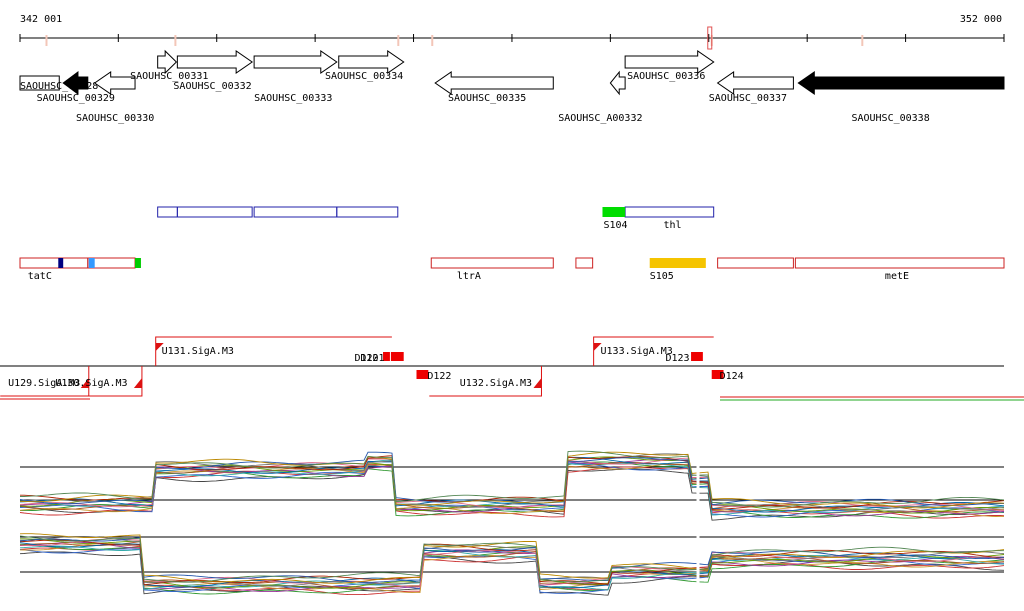 This screenshot has width=1024, height=611. I want to click on ruler-ticks, so click(512, 38).